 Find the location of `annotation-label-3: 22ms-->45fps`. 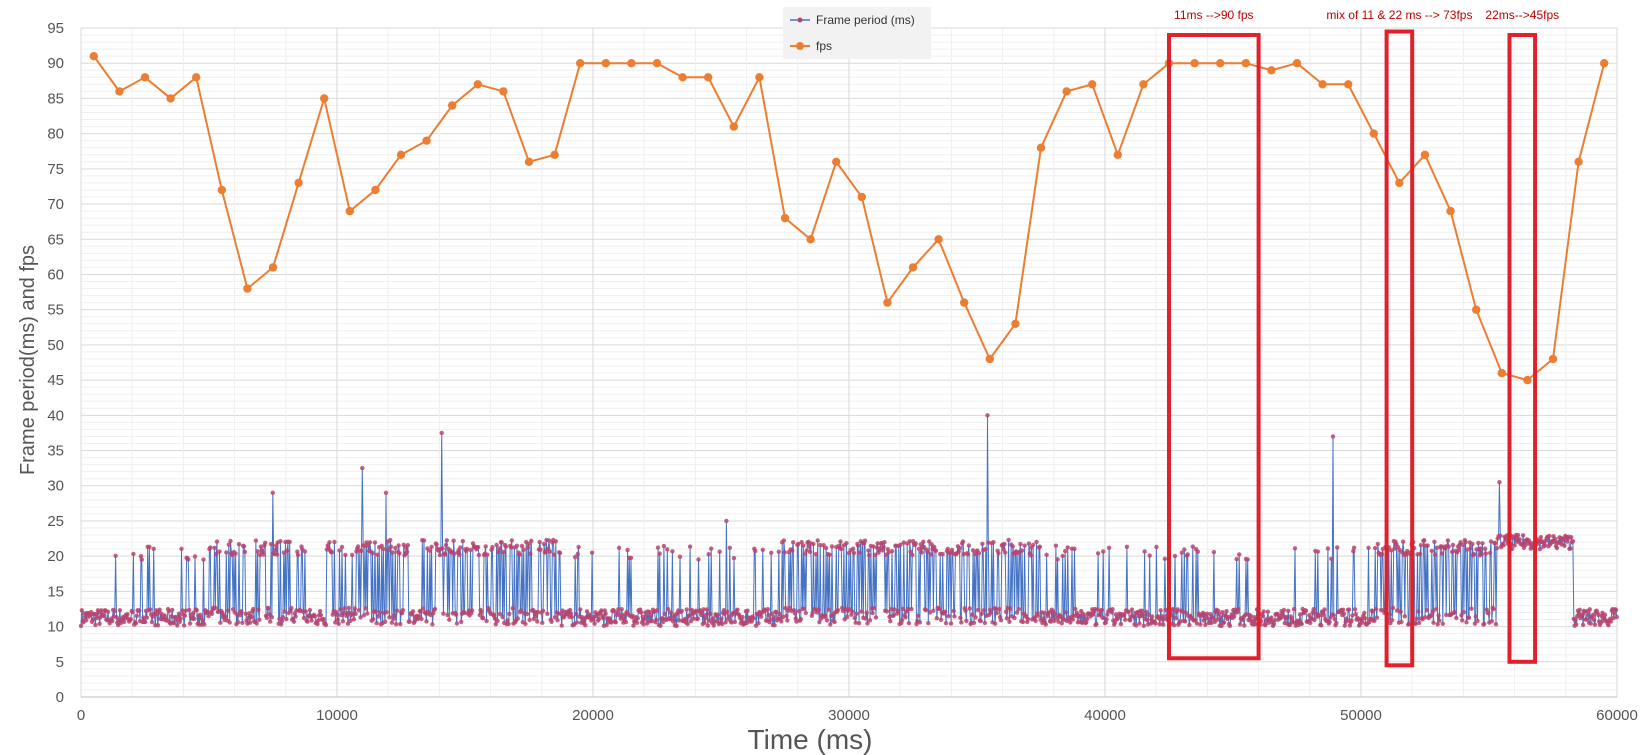

annotation-label-3: 22ms-->45fps is located at coordinates (1522, 15).